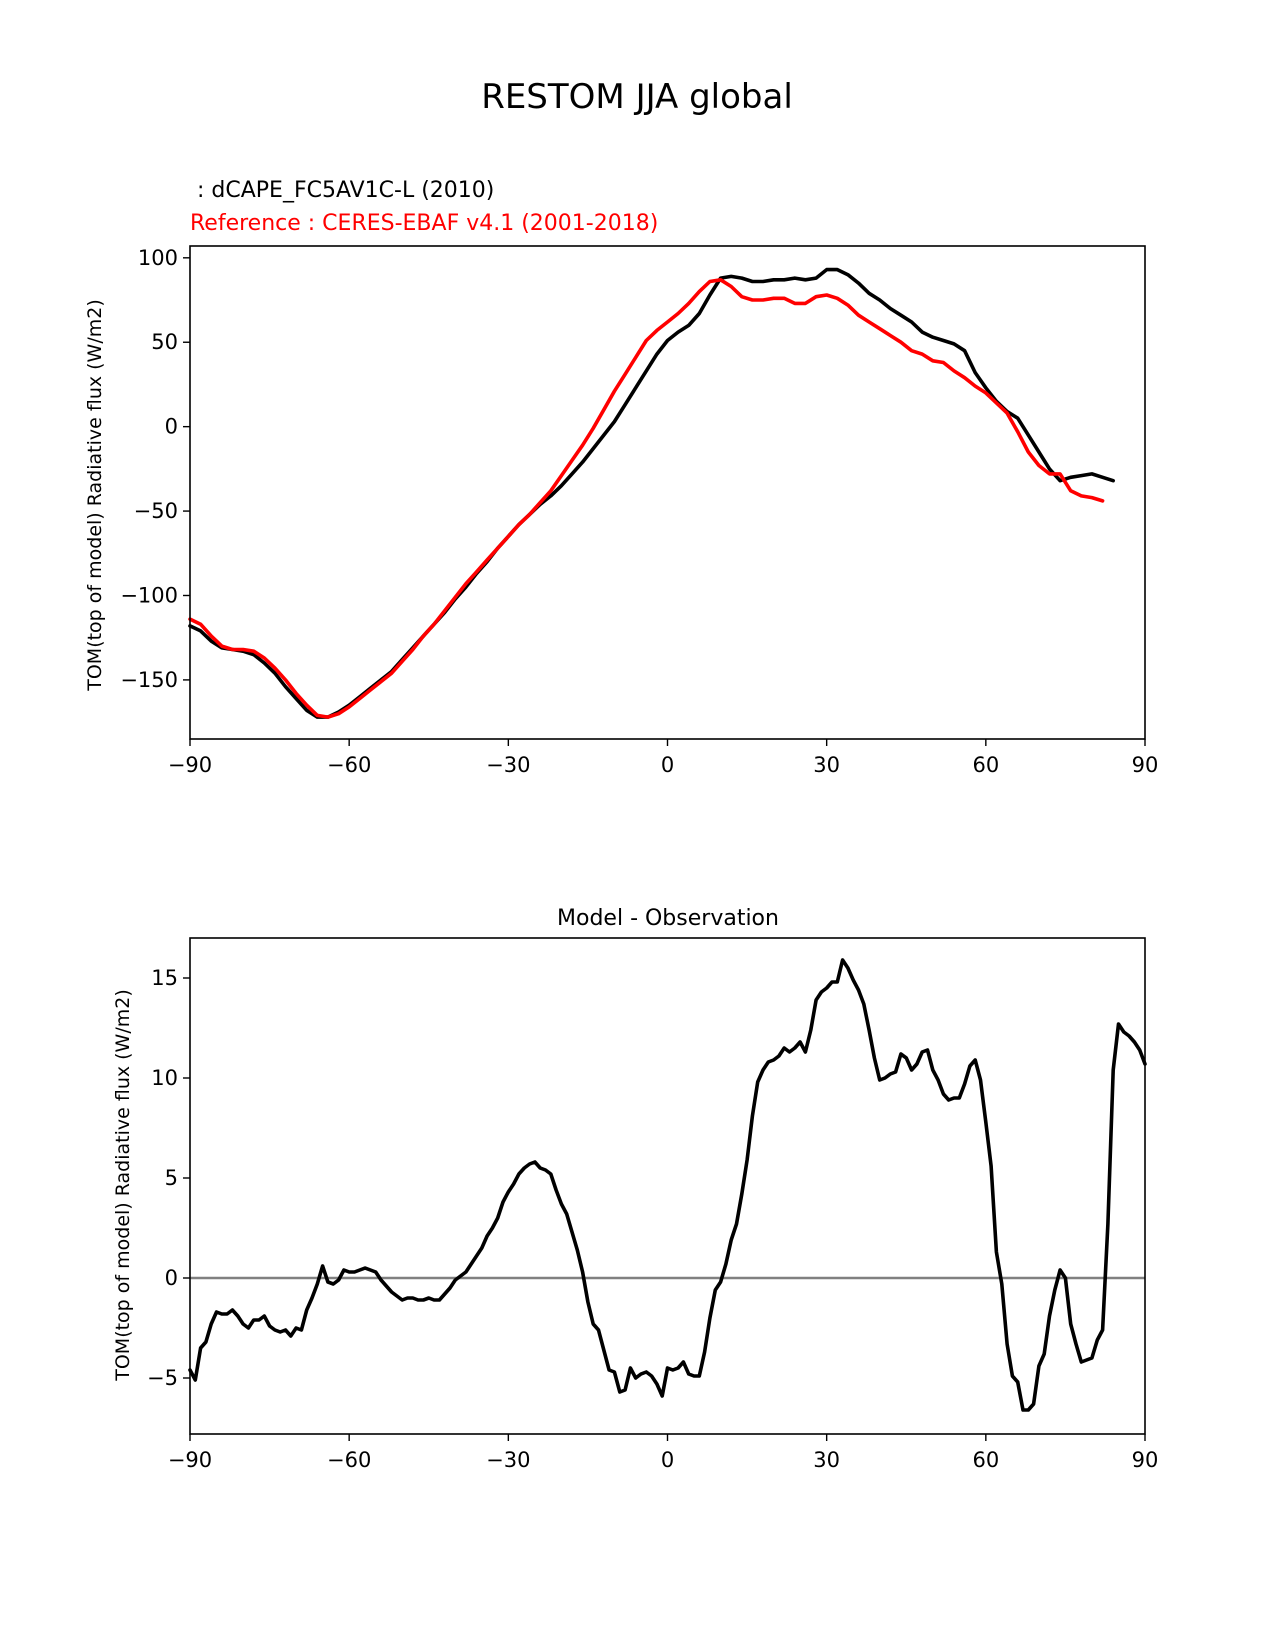 This screenshot has height=1650, width=1275. I want to click on chart-top-x-tick-label: −90, so click(190, 765).